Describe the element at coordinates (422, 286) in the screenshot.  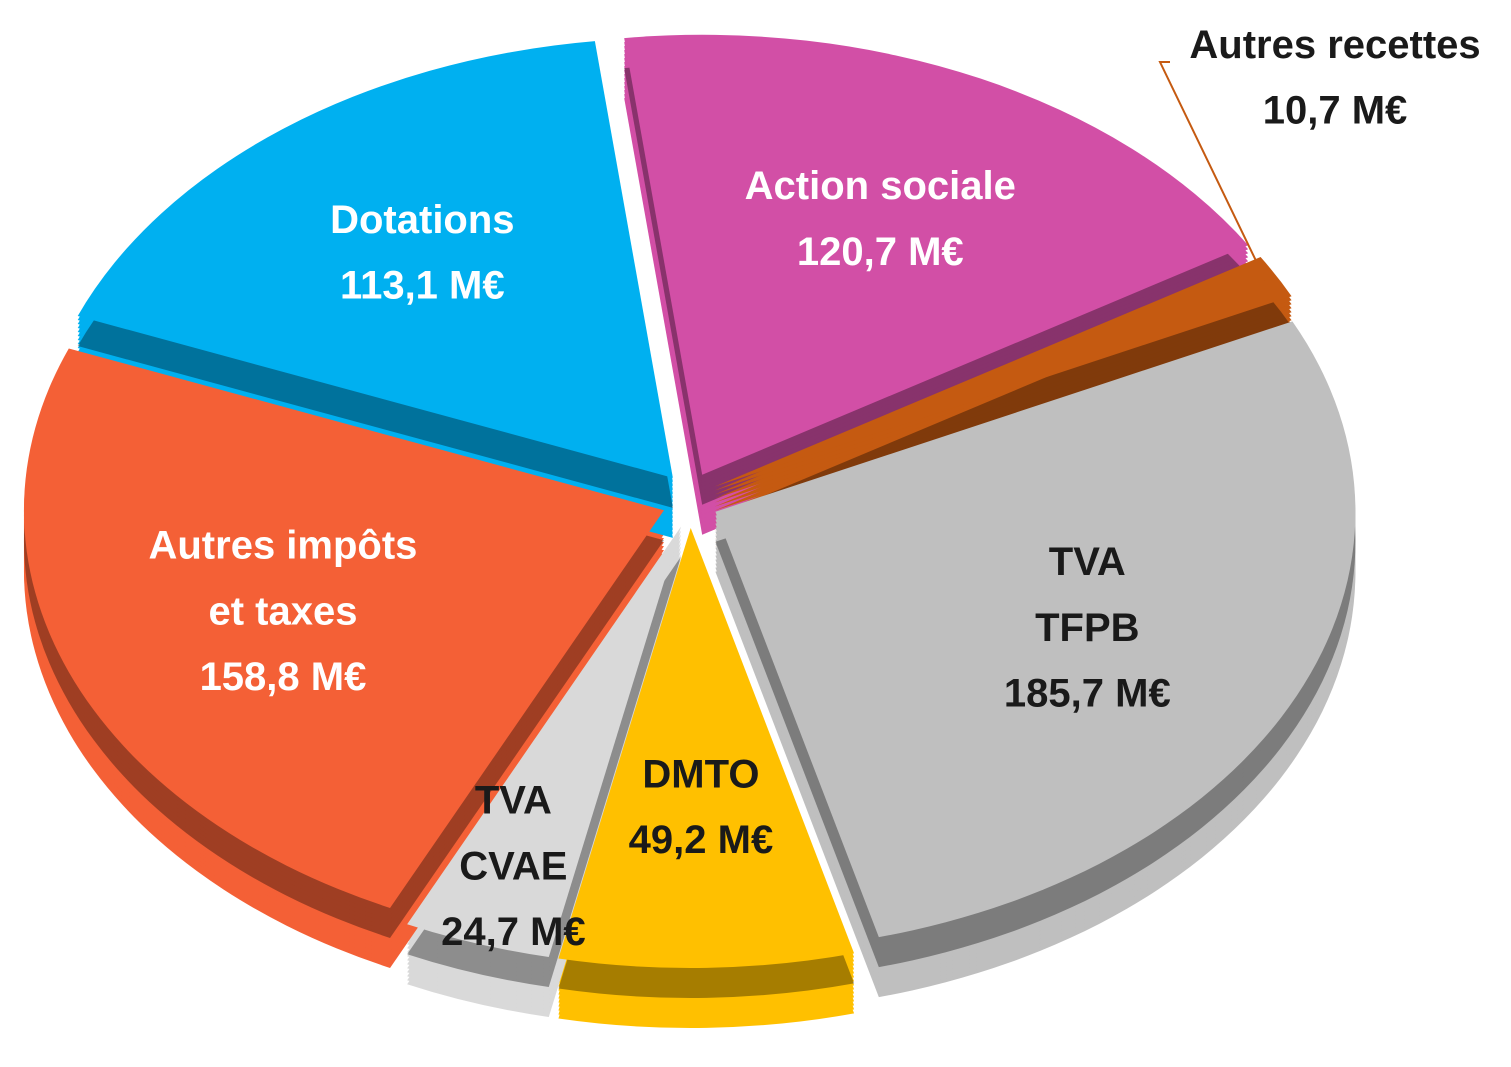
I see `value-label: 113,1 M€` at that location.